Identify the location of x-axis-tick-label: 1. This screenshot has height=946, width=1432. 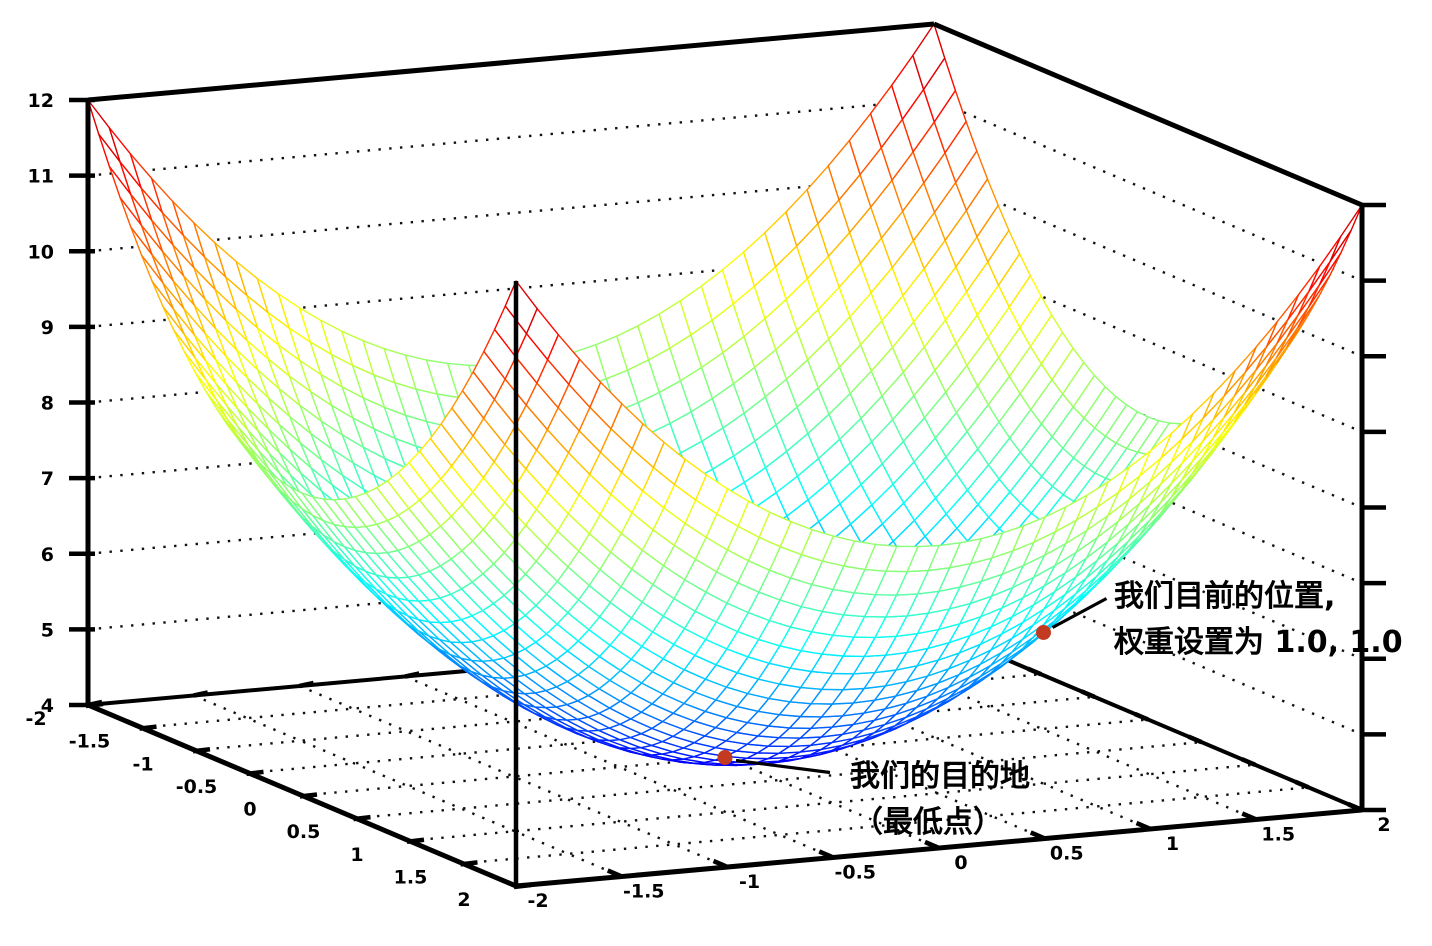
(356, 855).